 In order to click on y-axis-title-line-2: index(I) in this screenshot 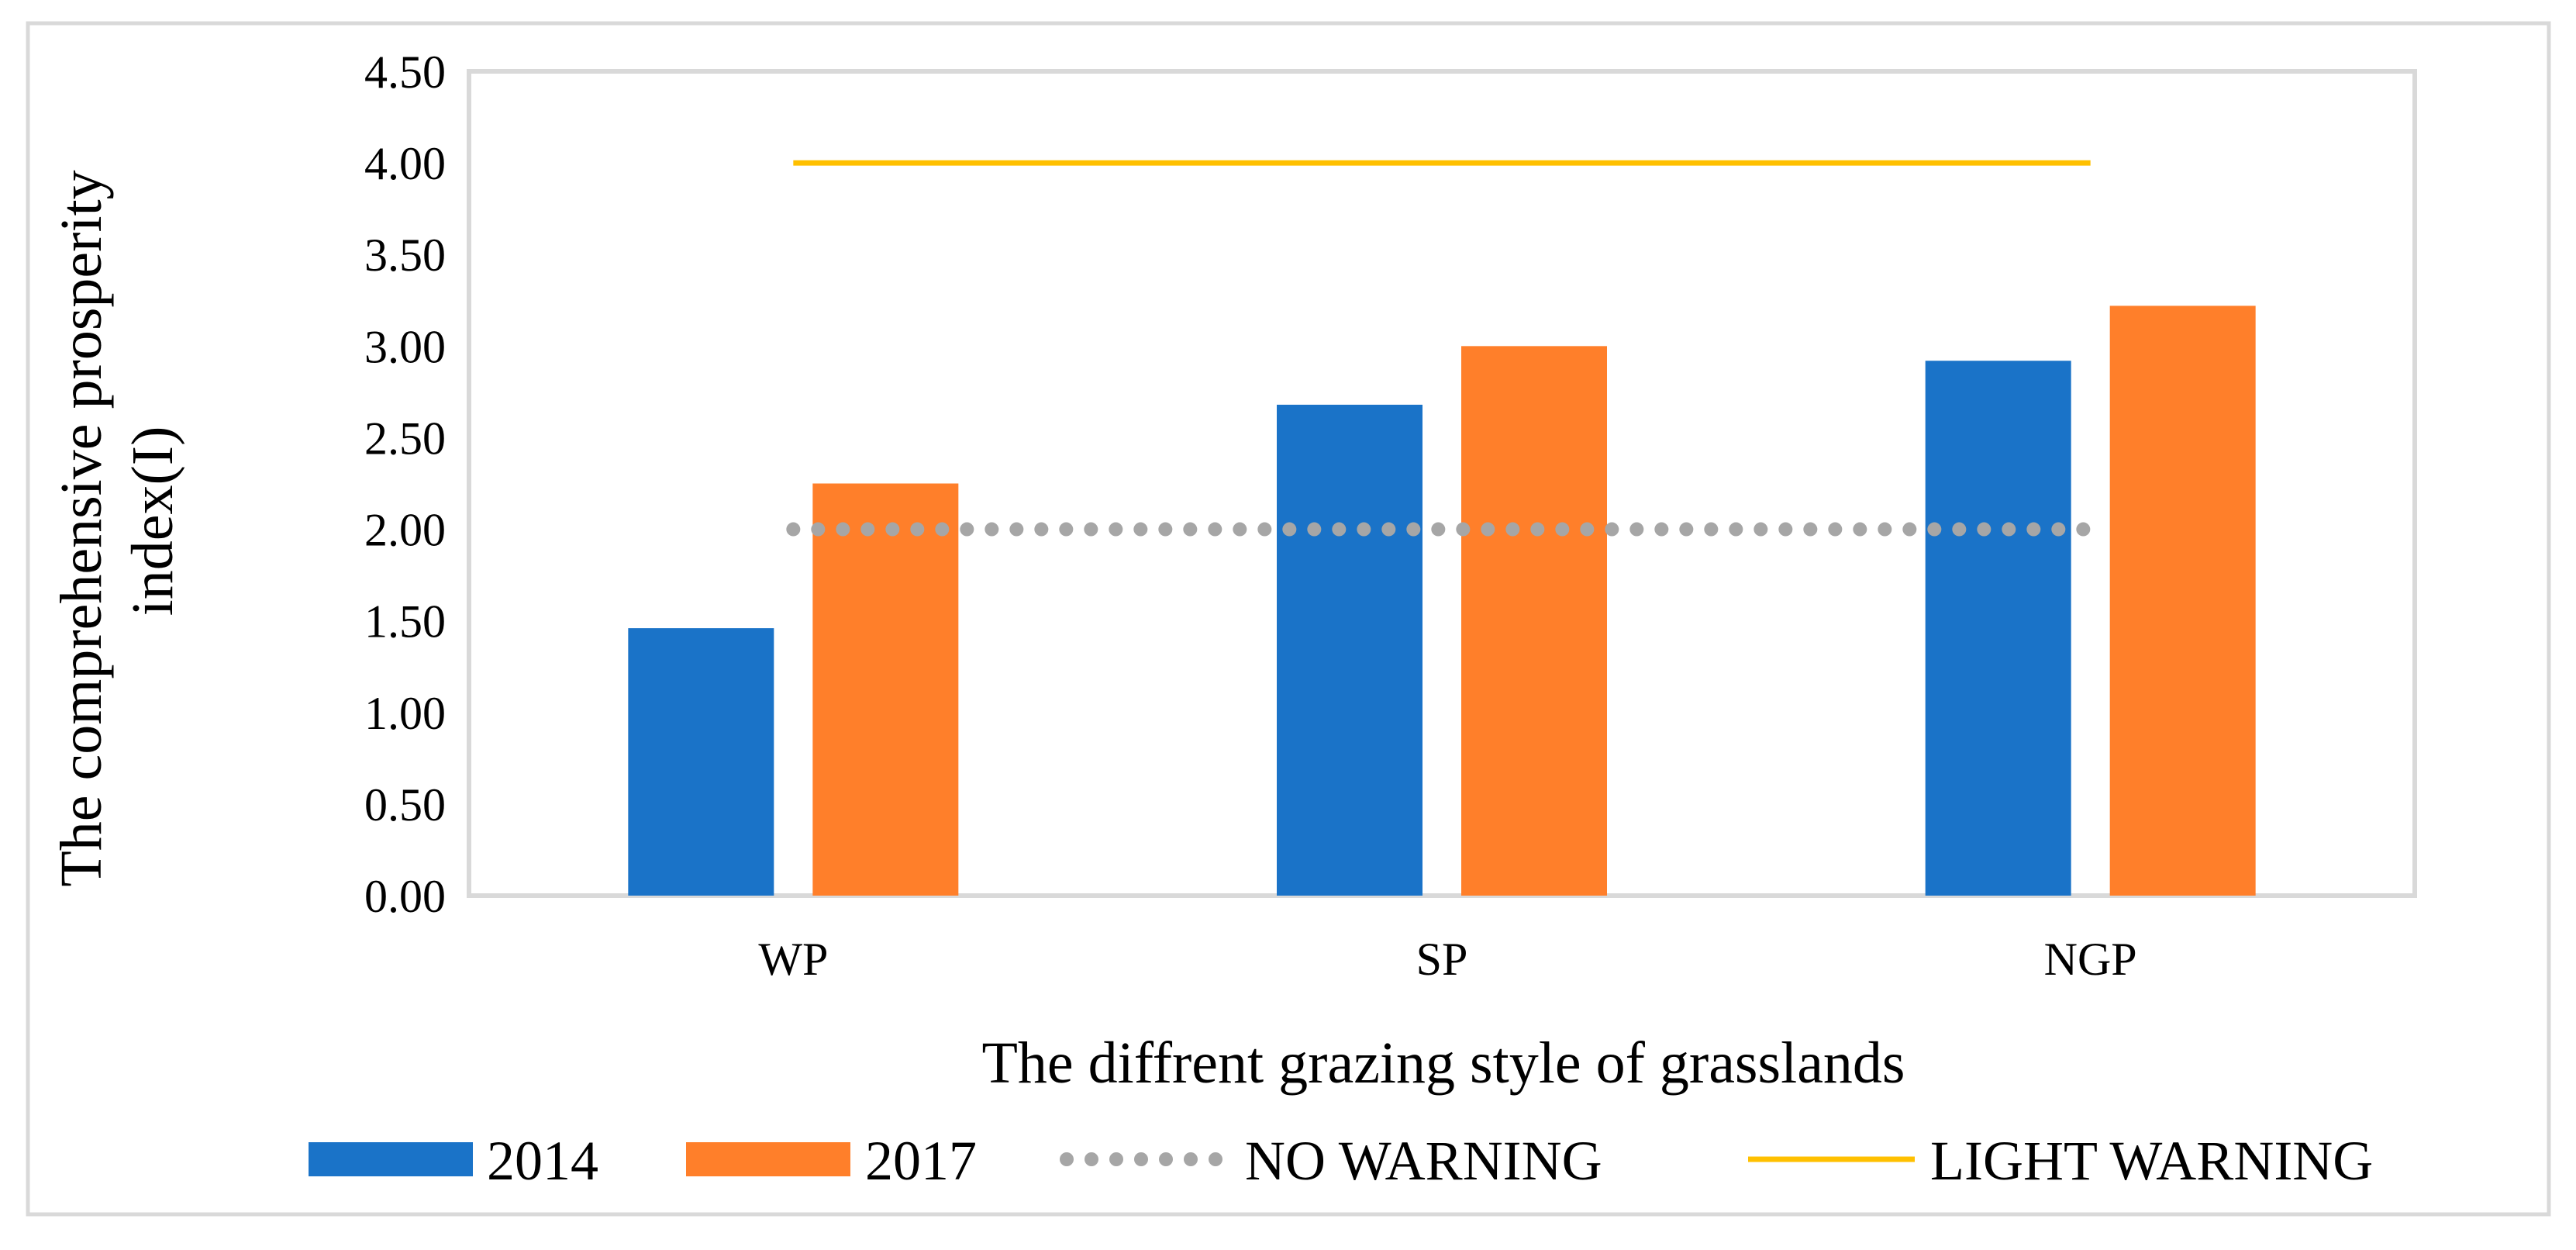, I will do `click(152, 521)`.